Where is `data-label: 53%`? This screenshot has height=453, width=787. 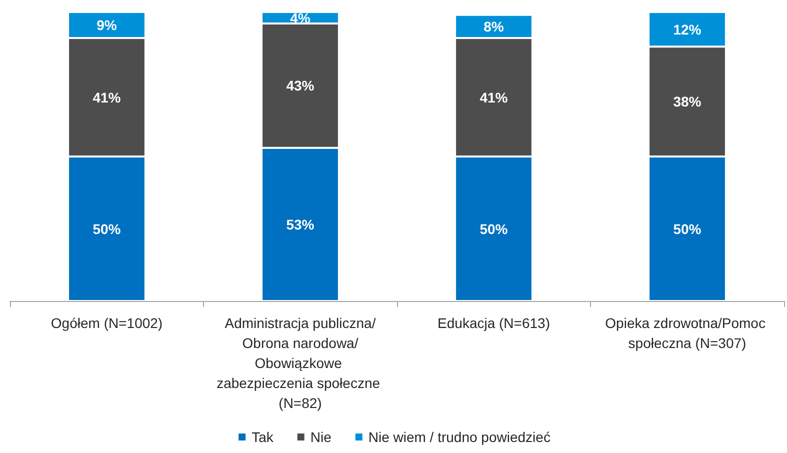 data-label: 53% is located at coordinates (300, 224).